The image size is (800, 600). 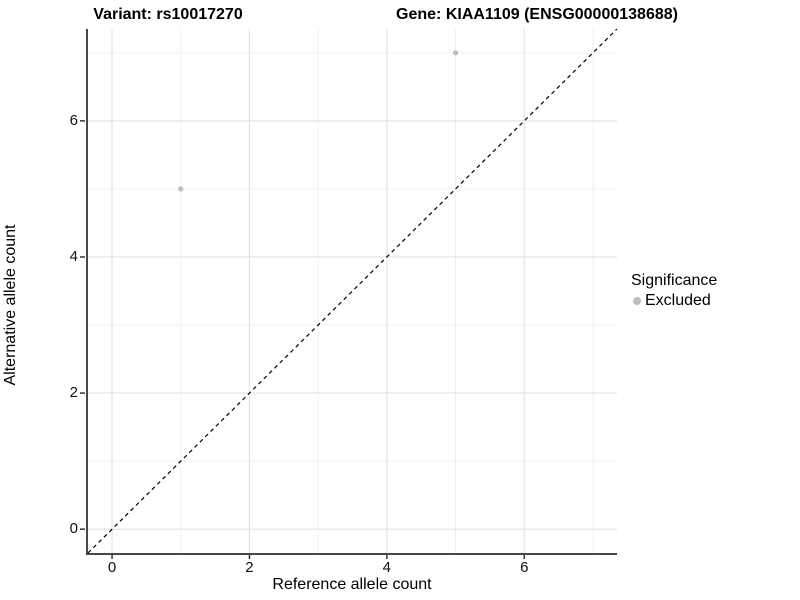 I want to click on x-tick-label: 0, so click(x=112, y=567).